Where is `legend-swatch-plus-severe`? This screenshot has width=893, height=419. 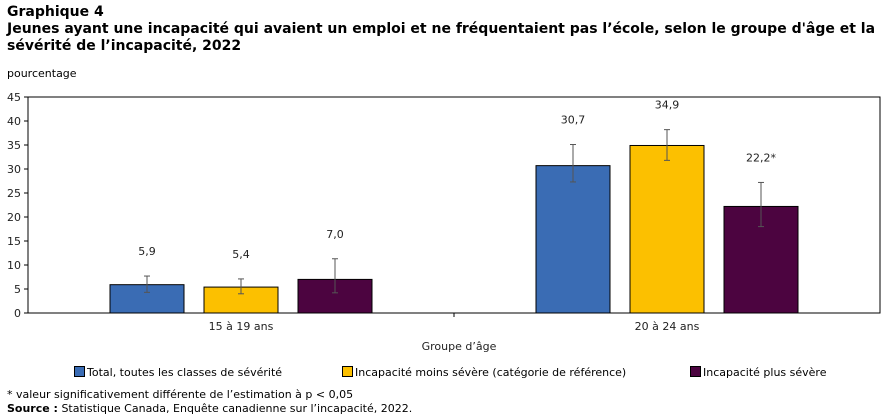
legend-swatch-plus-severe is located at coordinates (695, 371).